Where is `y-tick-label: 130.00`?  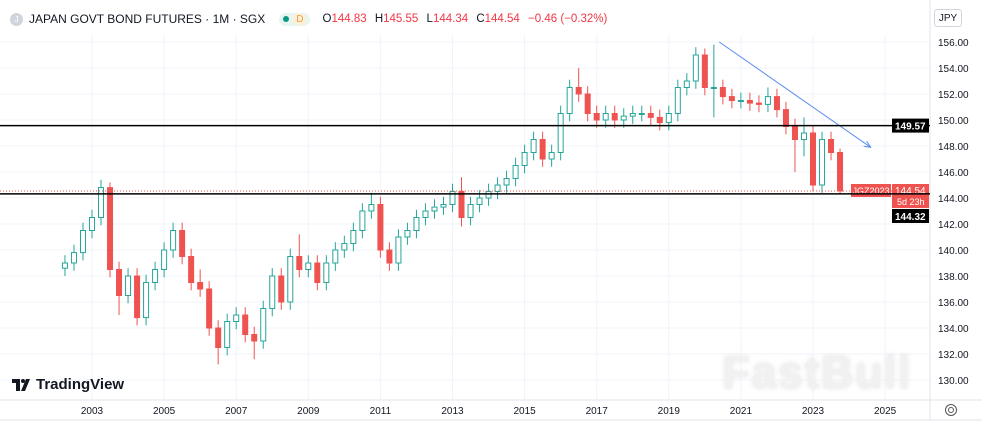 y-tick-label: 130.00 is located at coordinates (953, 381).